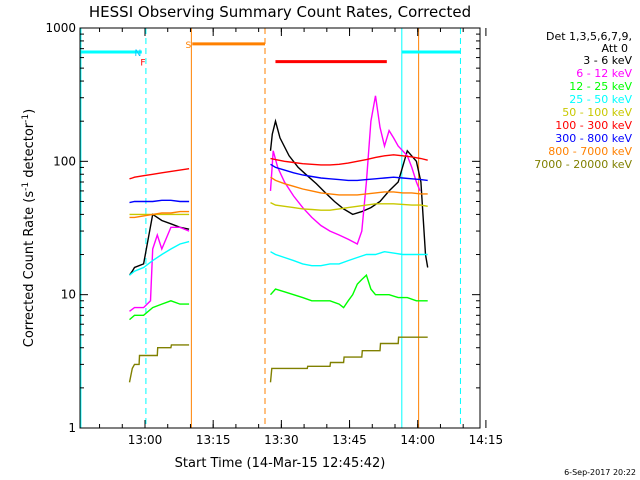 The height and width of the screenshot is (480, 640). Describe the element at coordinates (615, 48) in the screenshot. I see `legend-header-line2: Att 0` at that location.